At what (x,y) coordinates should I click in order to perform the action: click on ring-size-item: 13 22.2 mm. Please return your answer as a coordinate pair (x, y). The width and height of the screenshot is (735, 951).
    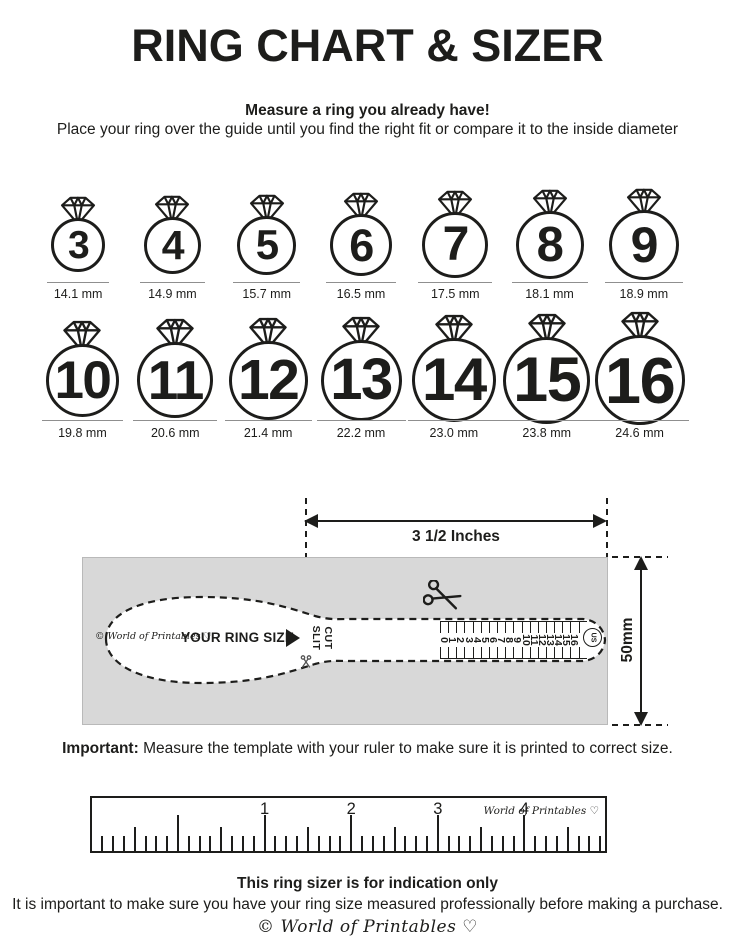
    Looking at the image, I should click on (361, 377).